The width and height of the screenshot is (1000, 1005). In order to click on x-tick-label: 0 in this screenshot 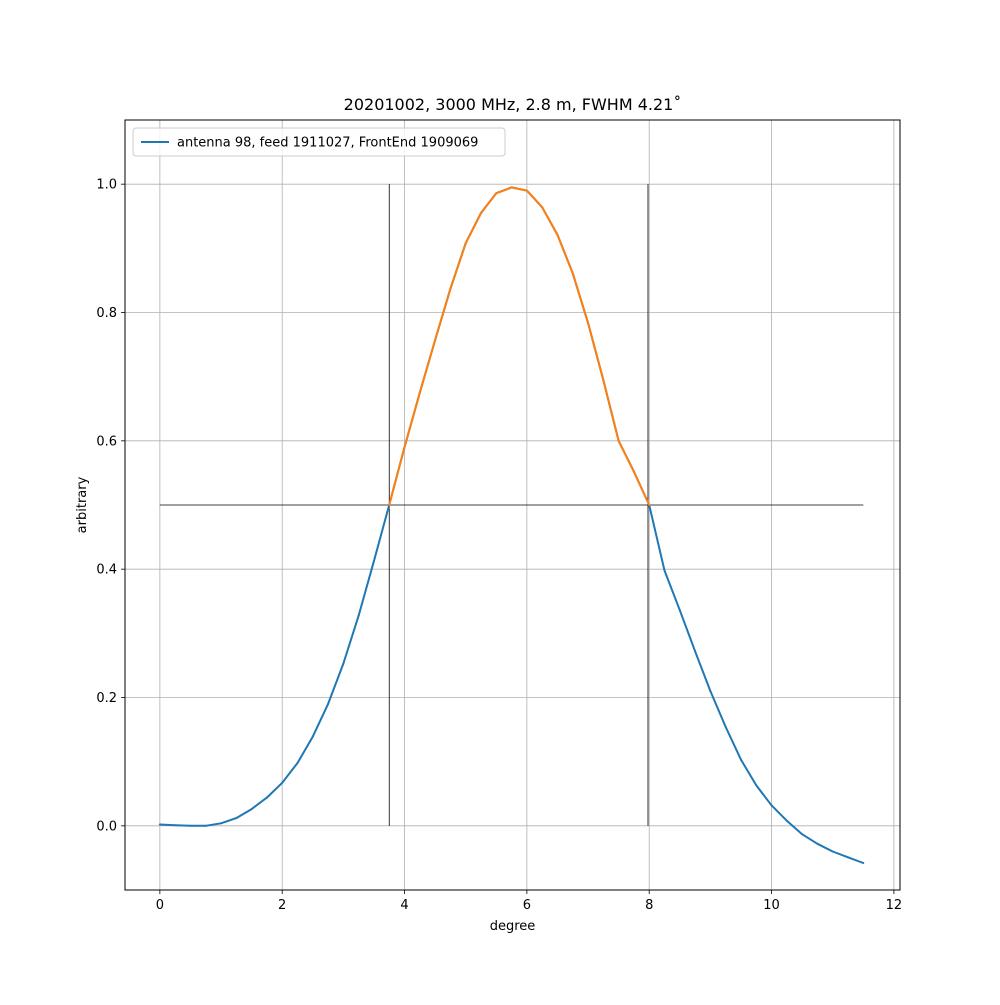, I will do `click(160, 905)`.